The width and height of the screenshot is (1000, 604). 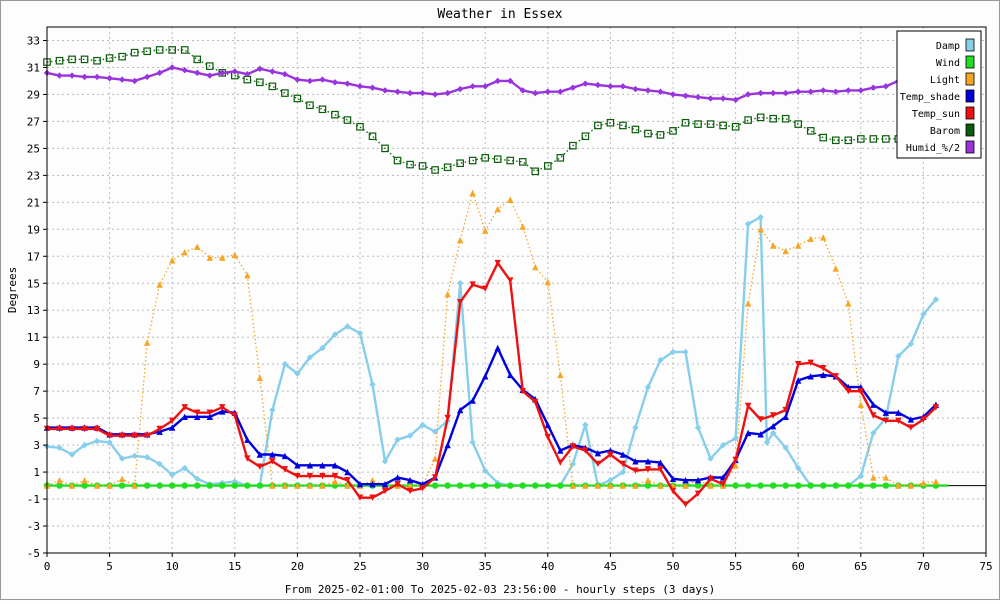 What do you see at coordinates (970, 79) in the screenshot?
I see `legend-swatch-light` at bounding box center [970, 79].